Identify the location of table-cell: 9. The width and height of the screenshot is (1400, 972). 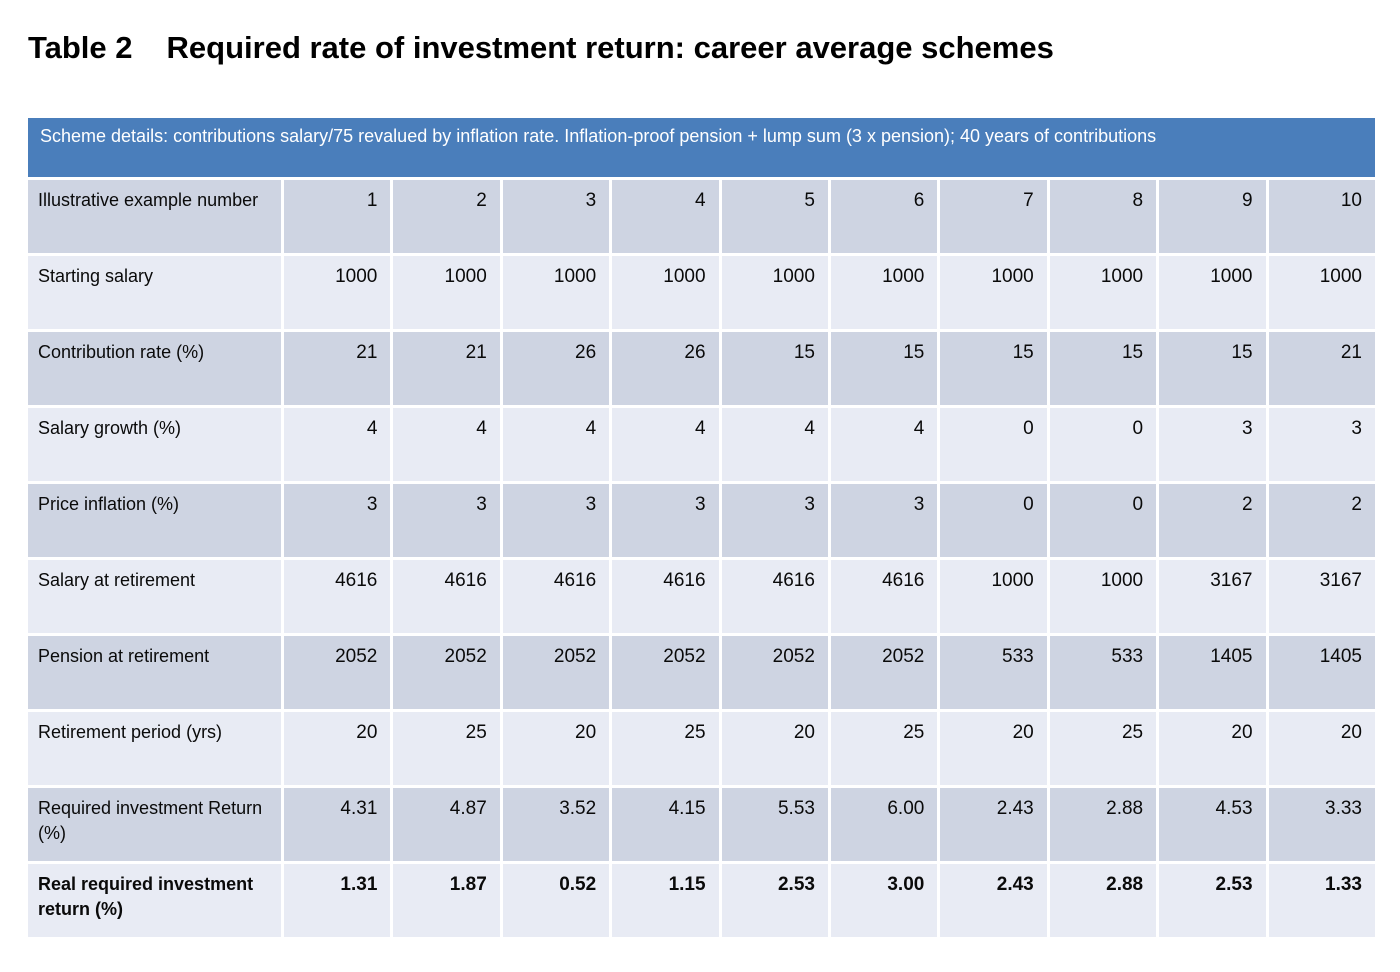
(1212, 216).